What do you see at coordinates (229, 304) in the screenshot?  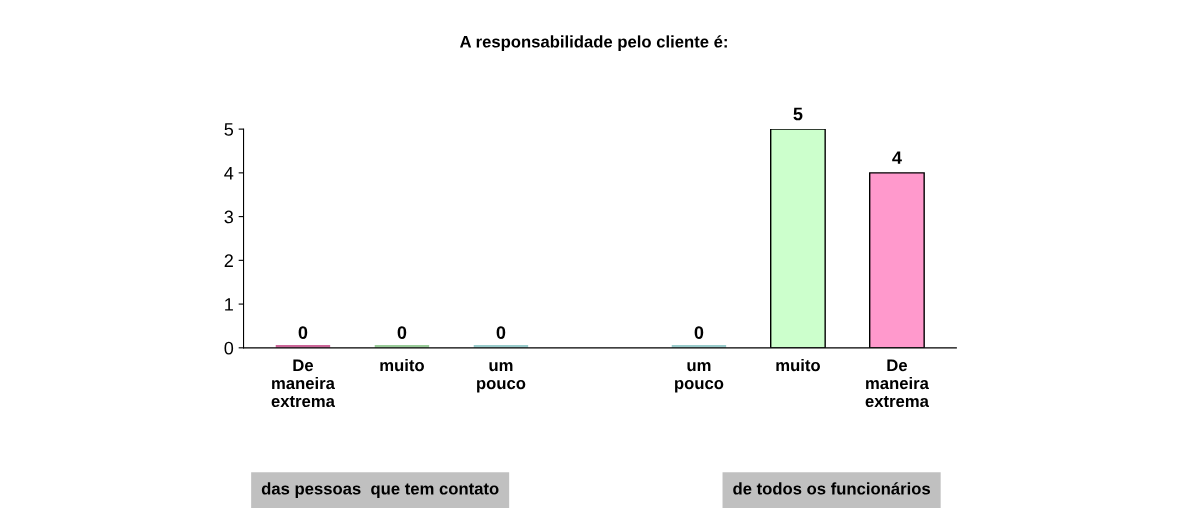 I see `y-tick-label: 1` at bounding box center [229, 304].